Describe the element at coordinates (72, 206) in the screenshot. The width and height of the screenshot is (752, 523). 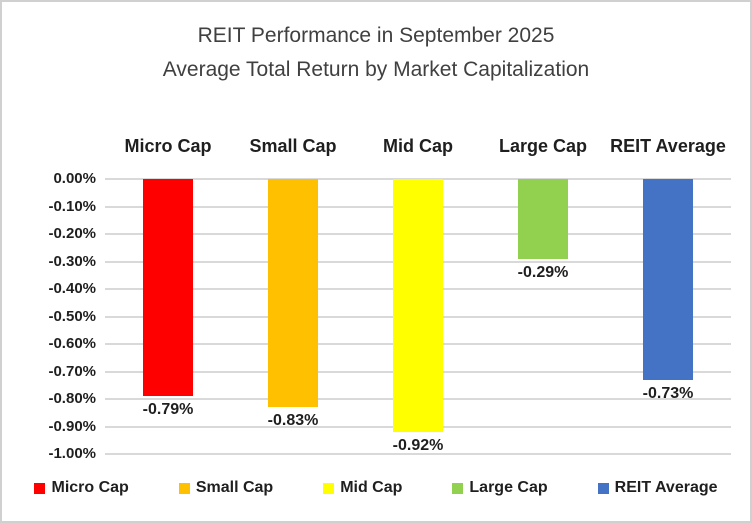
I see `y-axis-tick-label: -0.10%` at that location.